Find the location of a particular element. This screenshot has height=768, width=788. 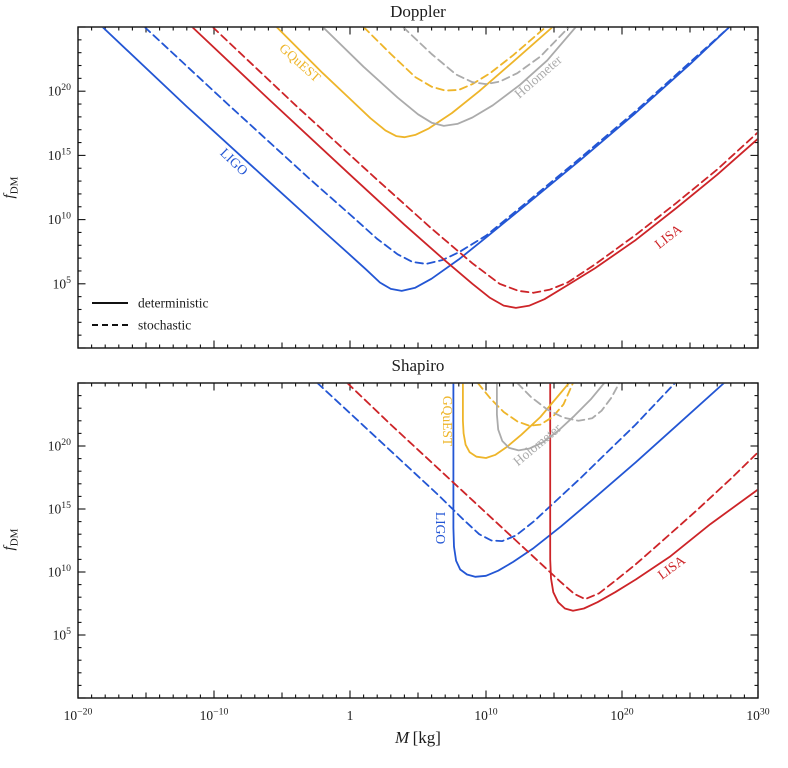

curve-holometer-deterministic-shapiro is located at coordinates (550, 417).